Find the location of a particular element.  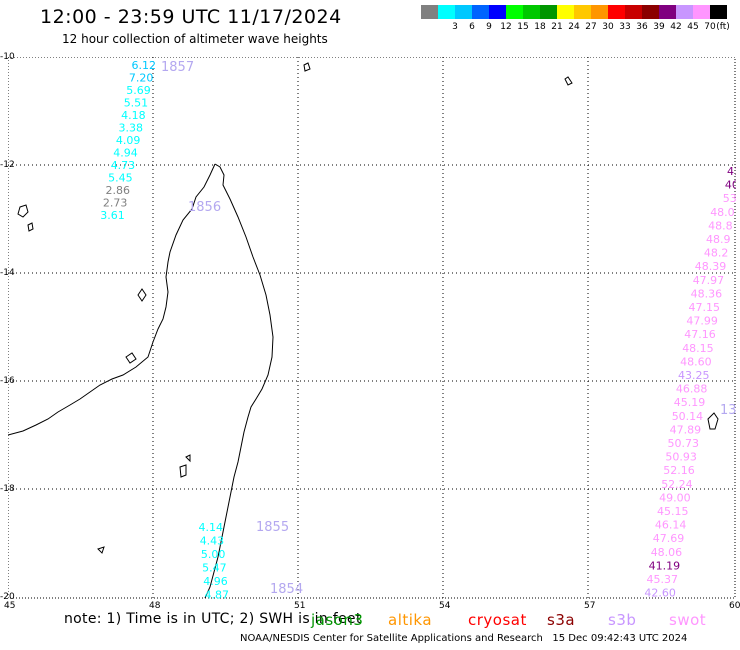

map-title: 12:00 - 23:59 UTC 11/17/2024 is located at coordinates (191, 17).